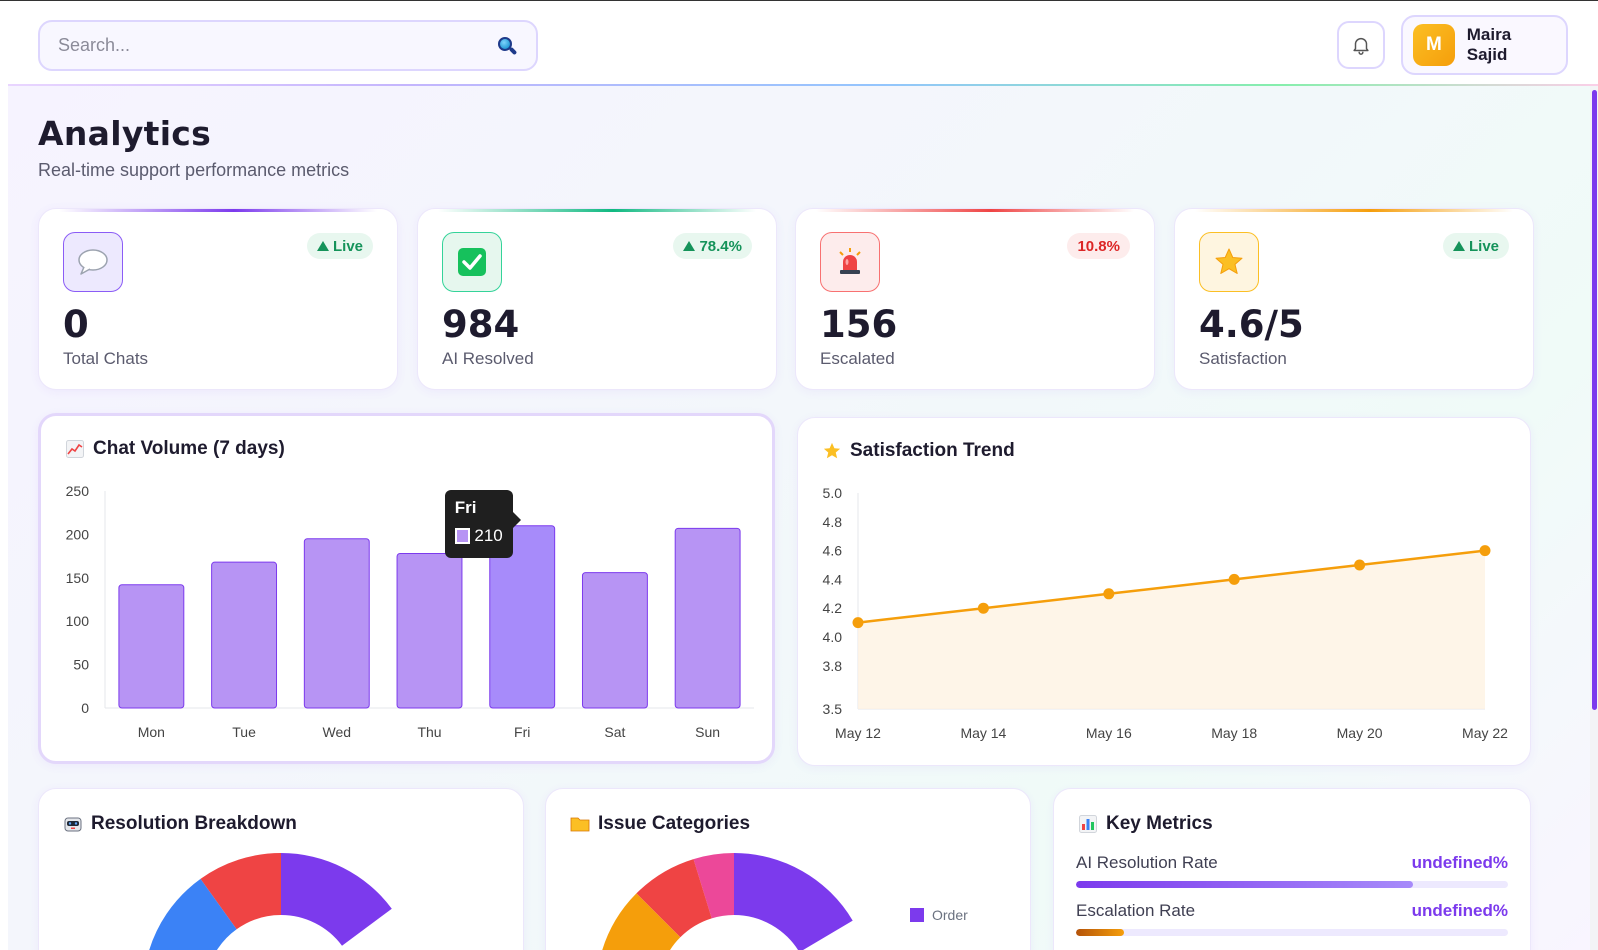 The width and height of the screenshot is (1598, 950). Describe the element at coordinates (78, 534) in the screenshot. I see `y-tick-label: 200` at that location.